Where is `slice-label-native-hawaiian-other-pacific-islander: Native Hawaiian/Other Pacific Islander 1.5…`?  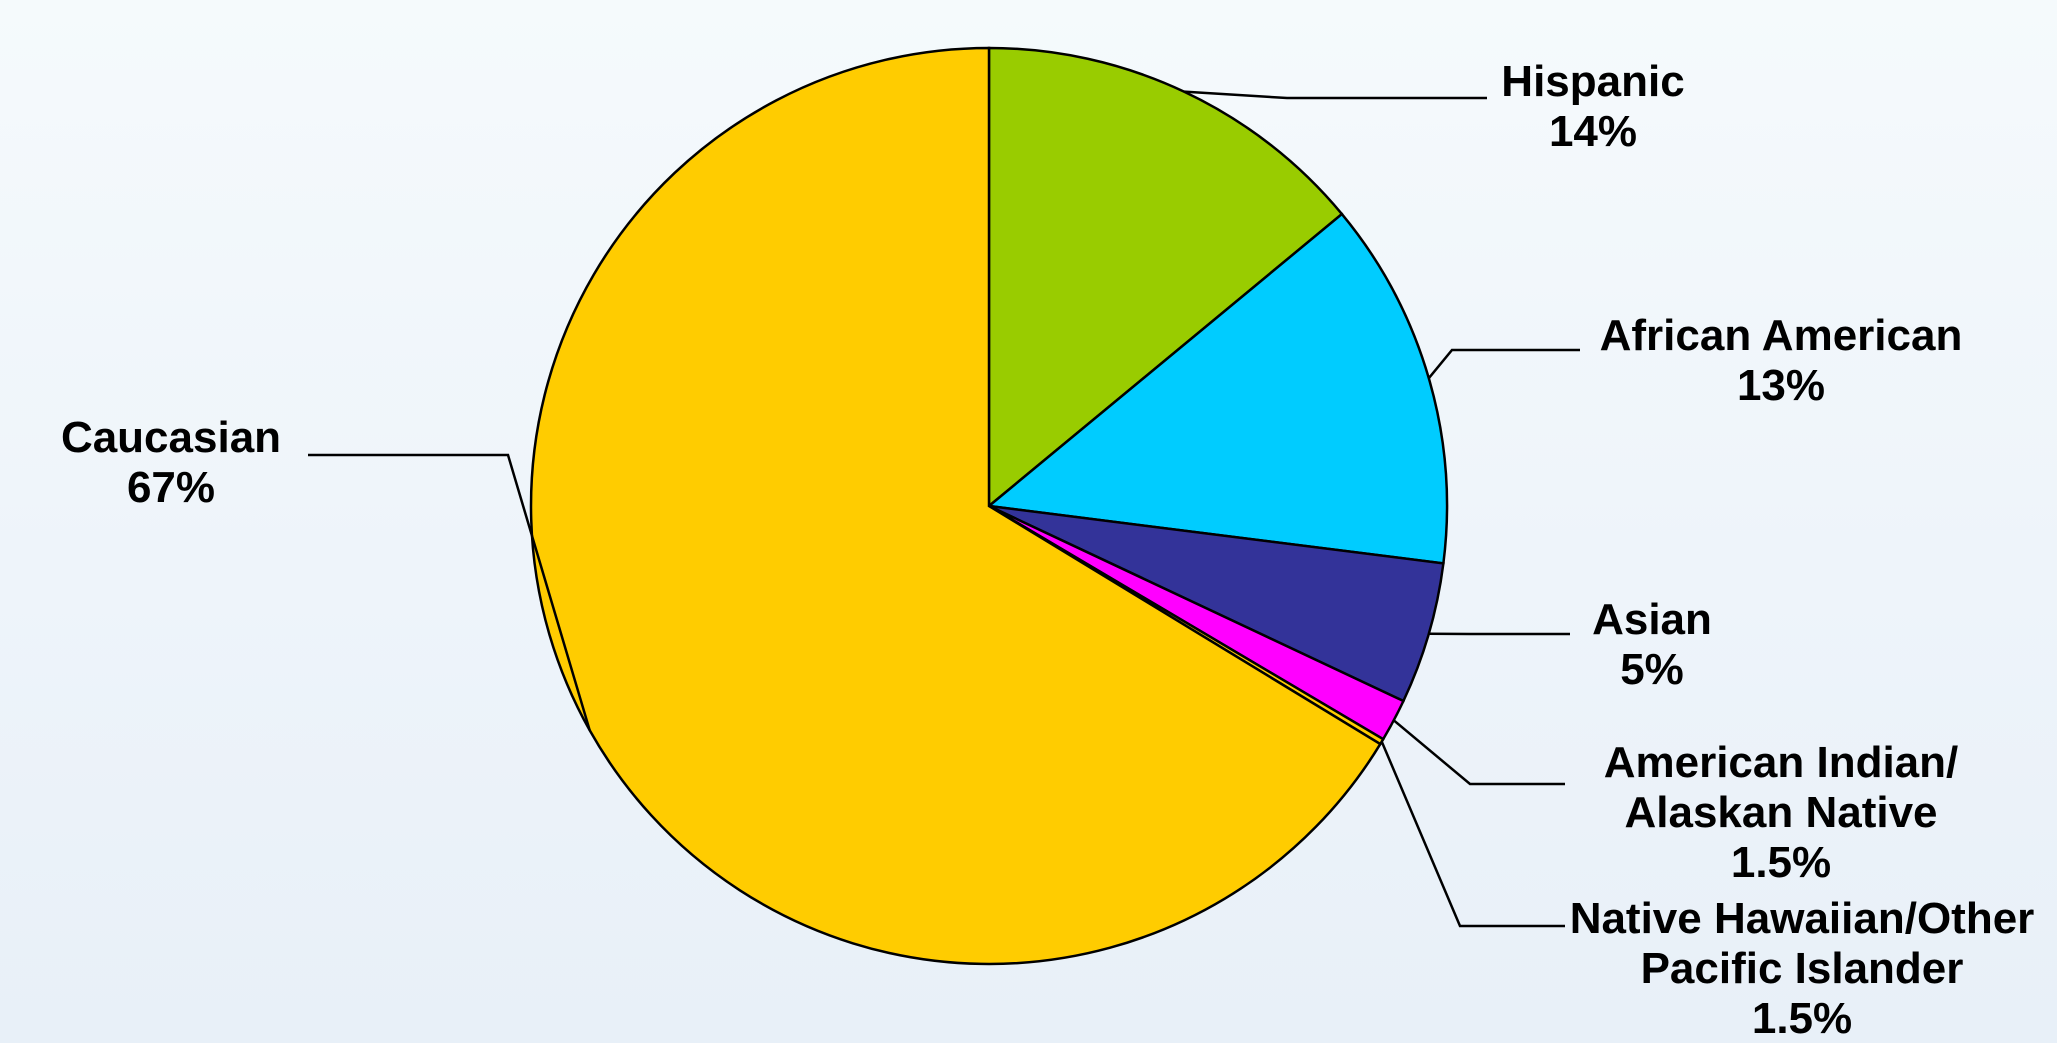
slice-label-native-hawaiian-other-pacific-islander: Native Hawaiian/Other Pacific Islander 1.5… is located at coordinates (1802, 968).